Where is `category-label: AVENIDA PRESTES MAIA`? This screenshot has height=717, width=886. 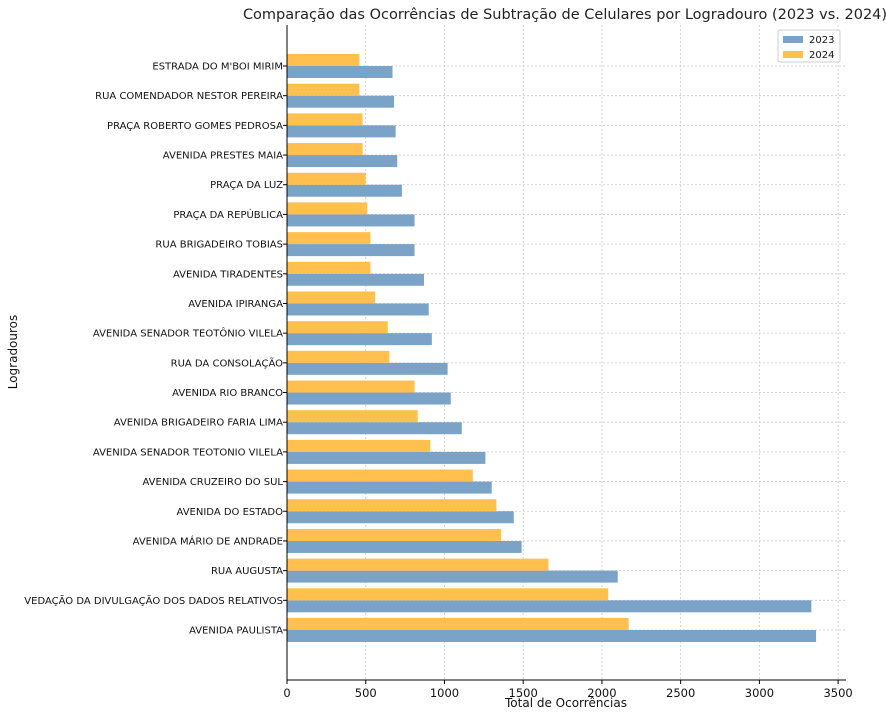
category-label: AVENIDA PRESTES MAIA is located at coordinates (223, 156).